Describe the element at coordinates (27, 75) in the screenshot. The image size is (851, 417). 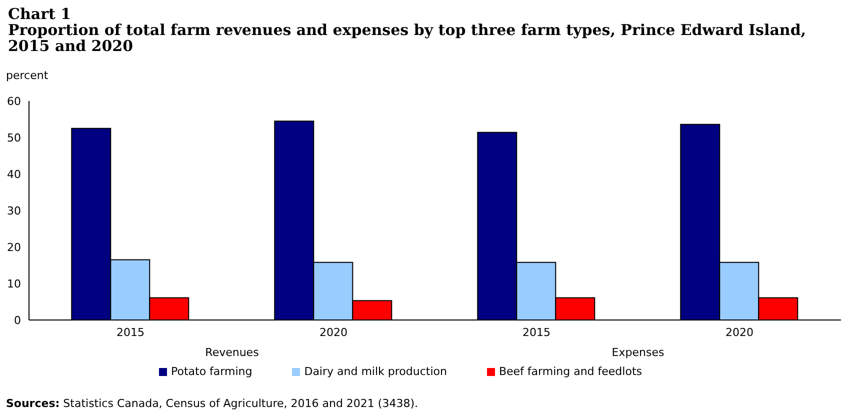
I see `y-axis-title: percent` at that location.